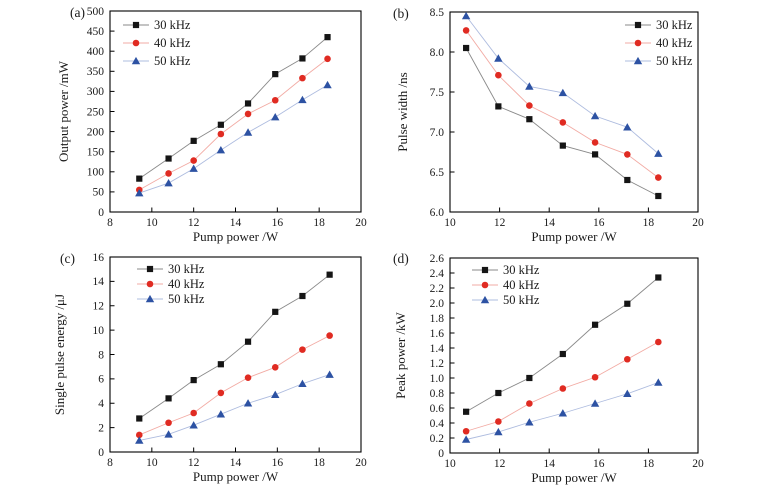  What do you see at coordinates (99, 282) in the screenshot?
I see `y-tick-label: 14` at bounding box center [99, 282].